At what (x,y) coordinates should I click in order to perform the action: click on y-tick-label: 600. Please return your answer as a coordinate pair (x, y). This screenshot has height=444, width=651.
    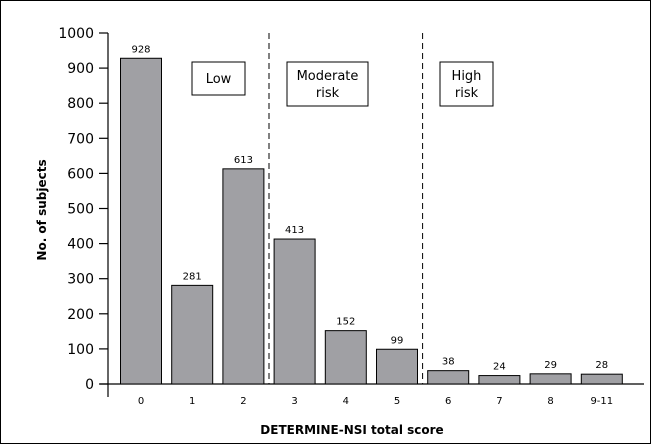
    Looking at the image, I should click on (80, 174).